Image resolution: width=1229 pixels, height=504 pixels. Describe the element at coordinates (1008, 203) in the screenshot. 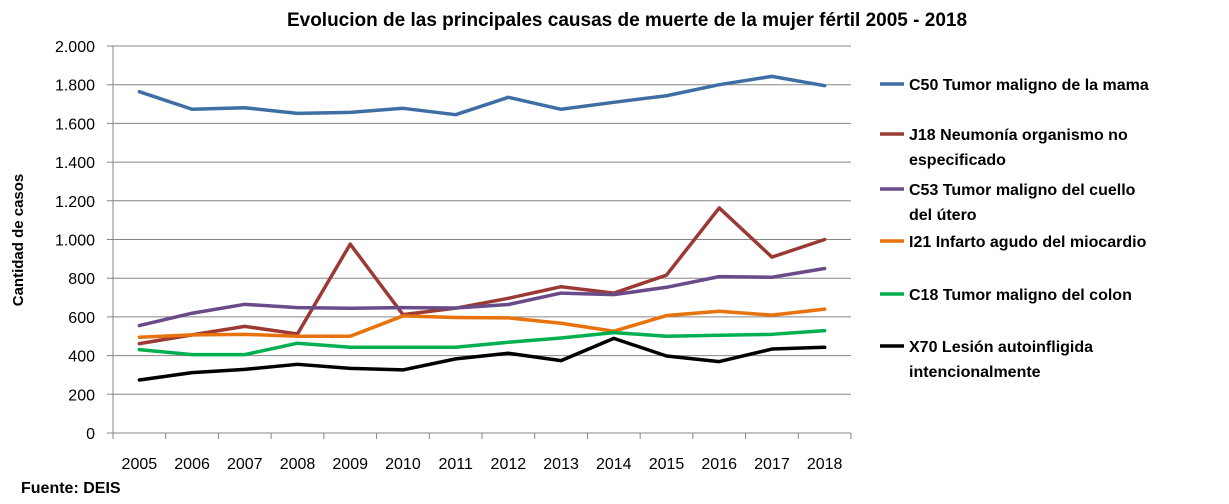

I see `legend-item: C53 Tumor maligno del cuello del útero` at that location.